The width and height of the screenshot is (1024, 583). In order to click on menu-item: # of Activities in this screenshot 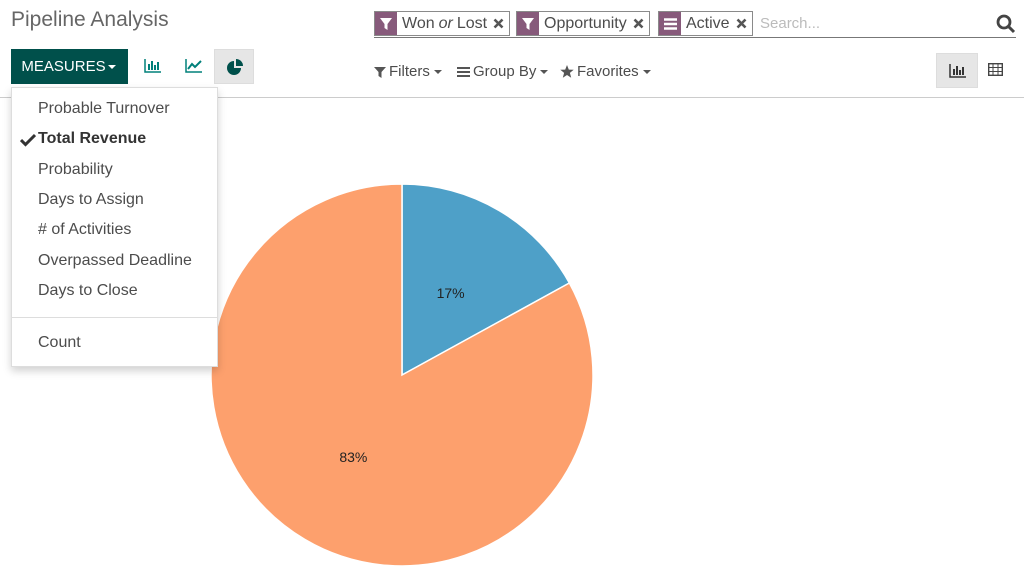, I will do `click(85, 230)`.